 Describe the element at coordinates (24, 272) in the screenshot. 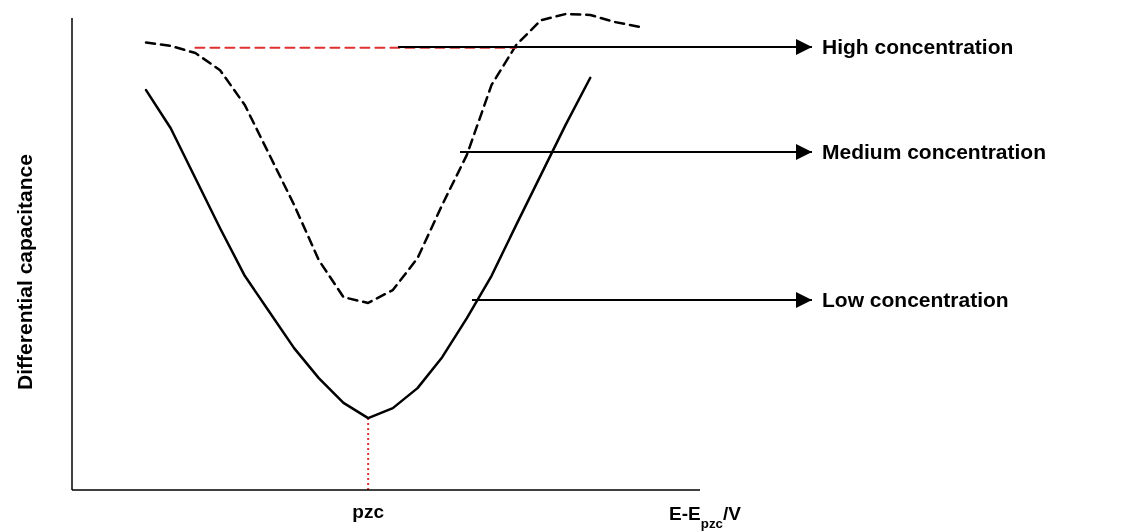

I see `y-axis-title: Differential capacitance` at that location.